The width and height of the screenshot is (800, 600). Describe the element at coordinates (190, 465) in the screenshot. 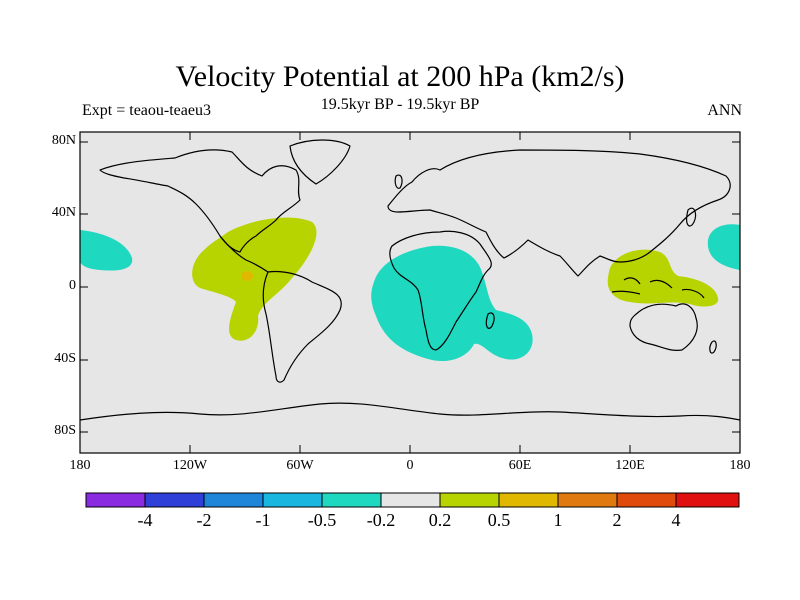

I see `lon-tick-120w: 120W` at that location.